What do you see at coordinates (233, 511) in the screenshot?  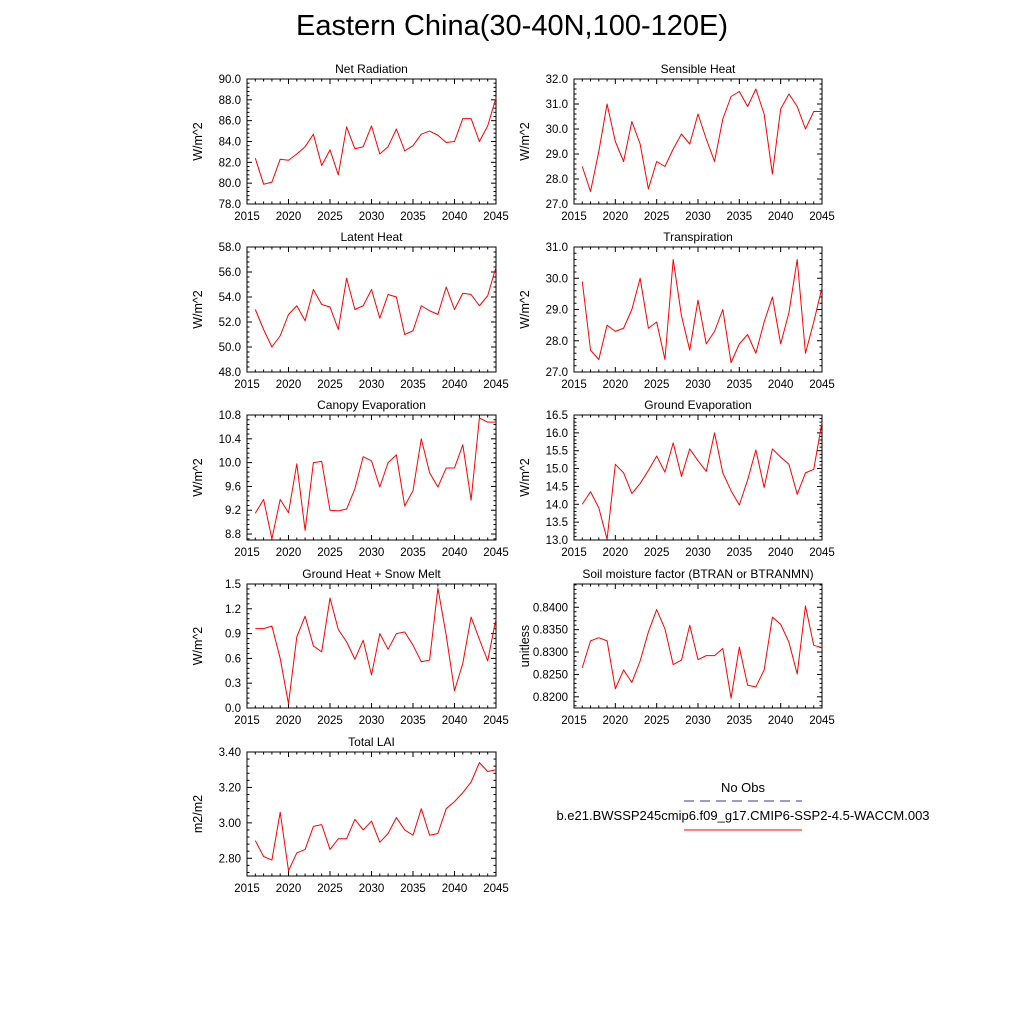 I see `y-tick-label: 9.2` at bounding box center [233, 511].